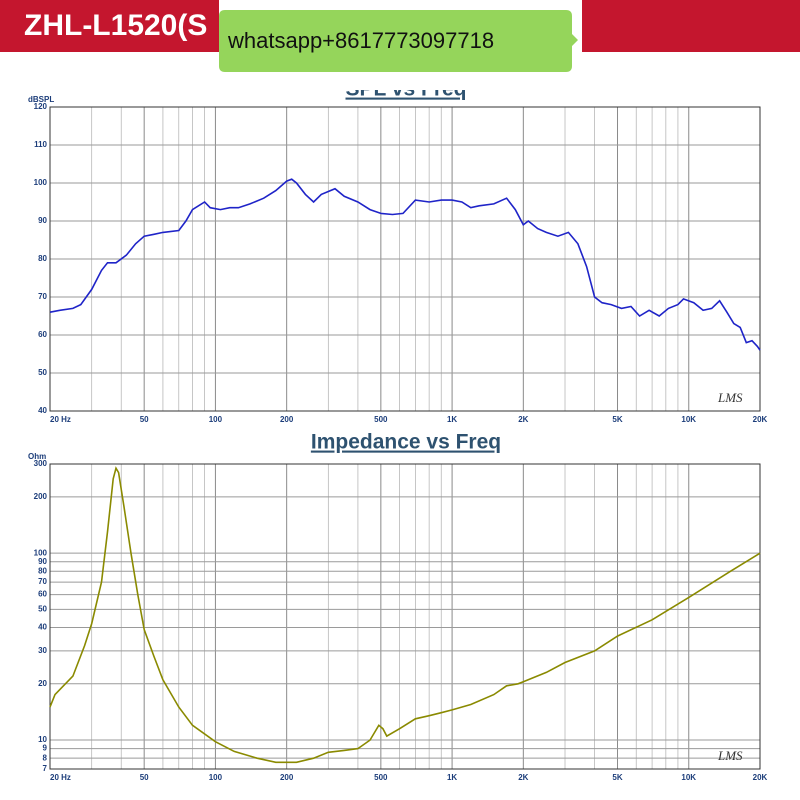  What do you see at coordinates (45, 757) in the screenshot?
I see `y-tick-label: 8` at bounding box center [45, 757].